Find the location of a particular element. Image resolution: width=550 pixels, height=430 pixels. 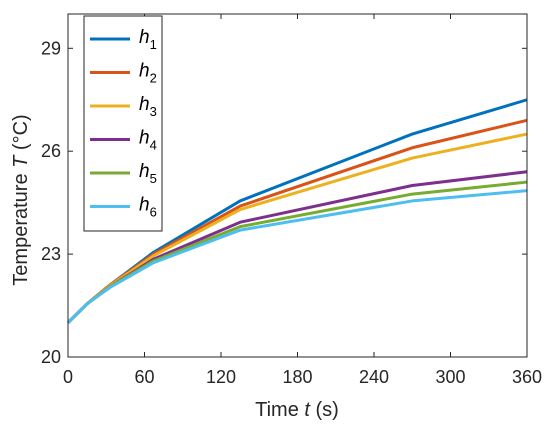

x-tick-label: 0 is located at coordinates (68, 377).